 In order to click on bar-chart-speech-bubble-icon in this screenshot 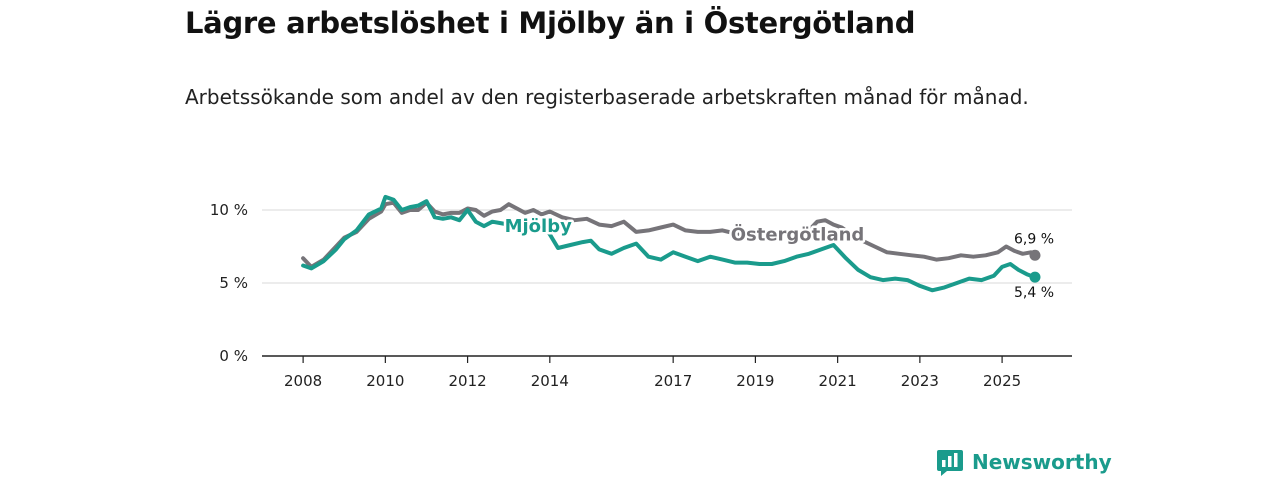, I will do `click(950, 463)`.